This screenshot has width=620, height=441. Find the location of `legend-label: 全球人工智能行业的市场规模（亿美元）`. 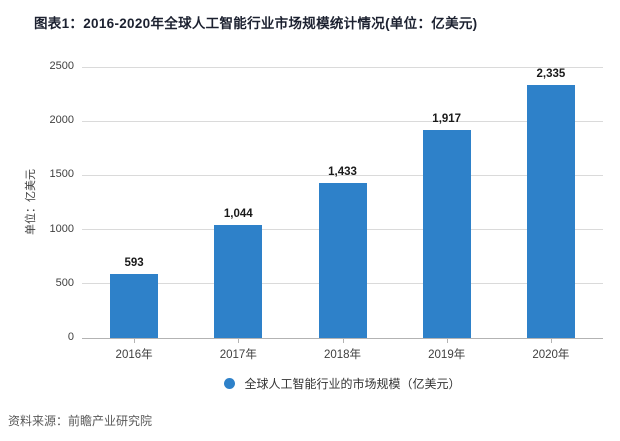

legend-label: 全球人工智能行业的市场规模（亿美元） is located at coordinates (352, 384).